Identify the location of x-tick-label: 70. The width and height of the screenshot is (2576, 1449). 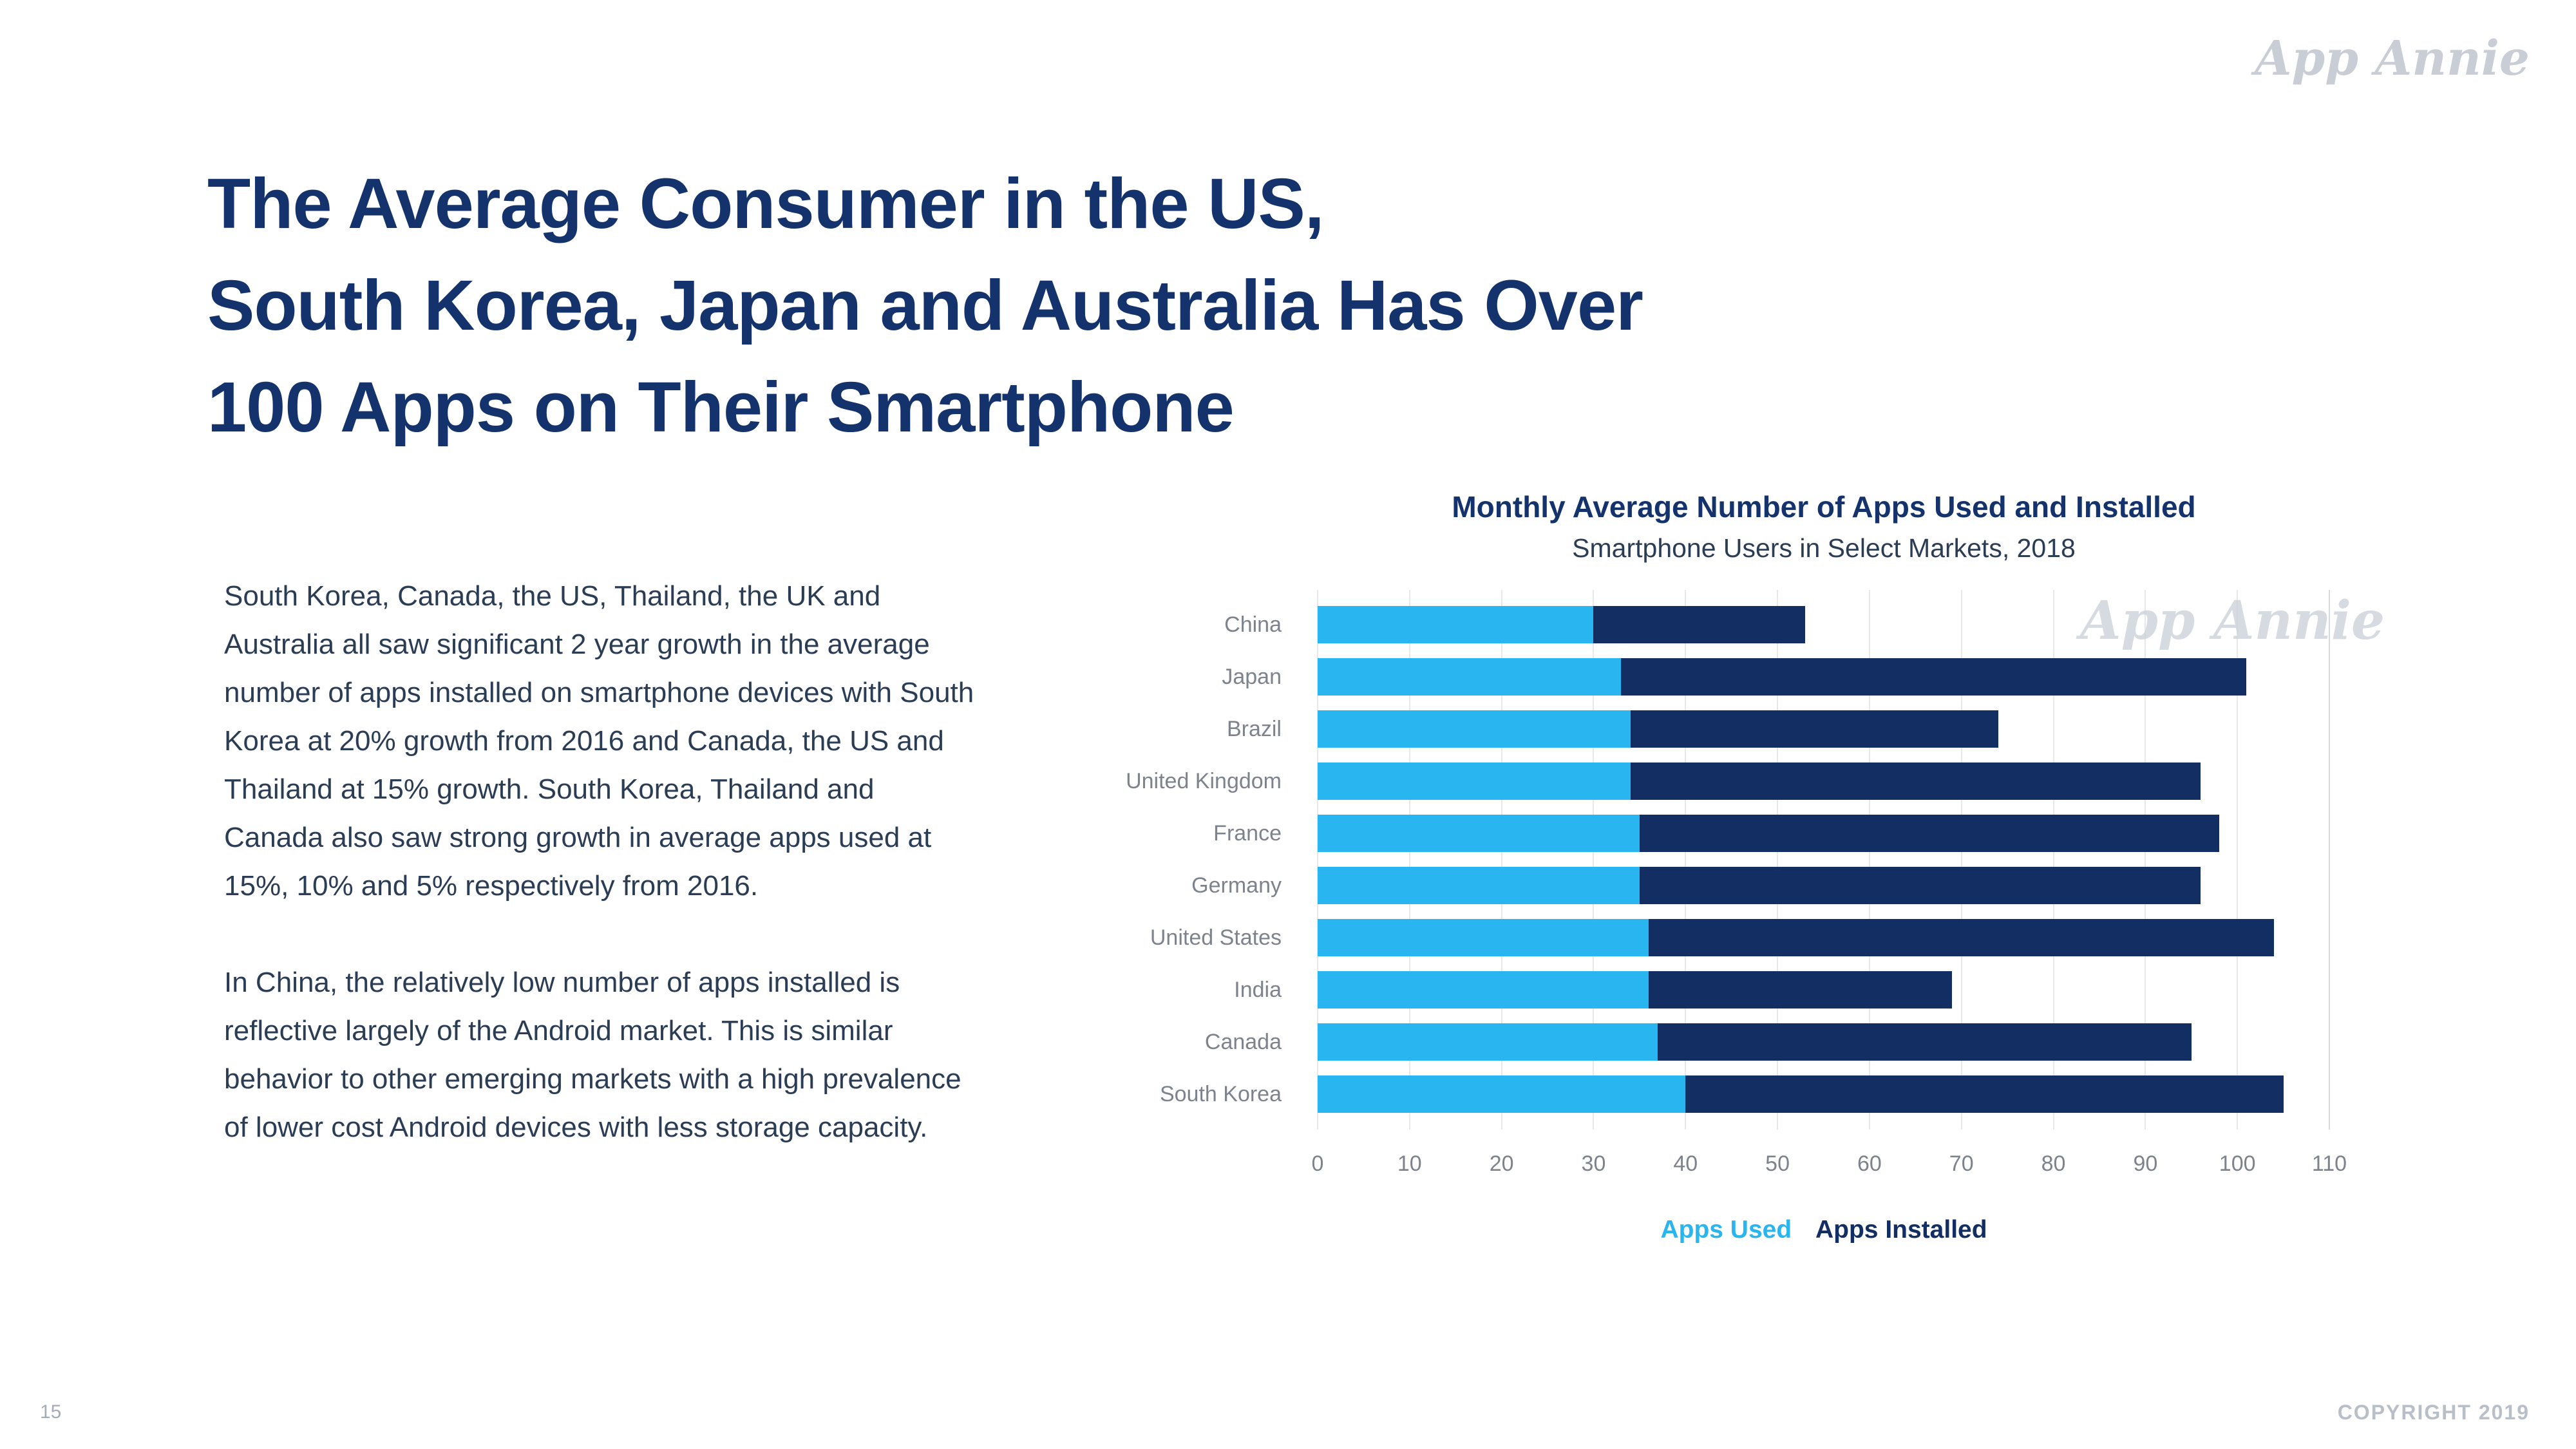
(1962, 1163).